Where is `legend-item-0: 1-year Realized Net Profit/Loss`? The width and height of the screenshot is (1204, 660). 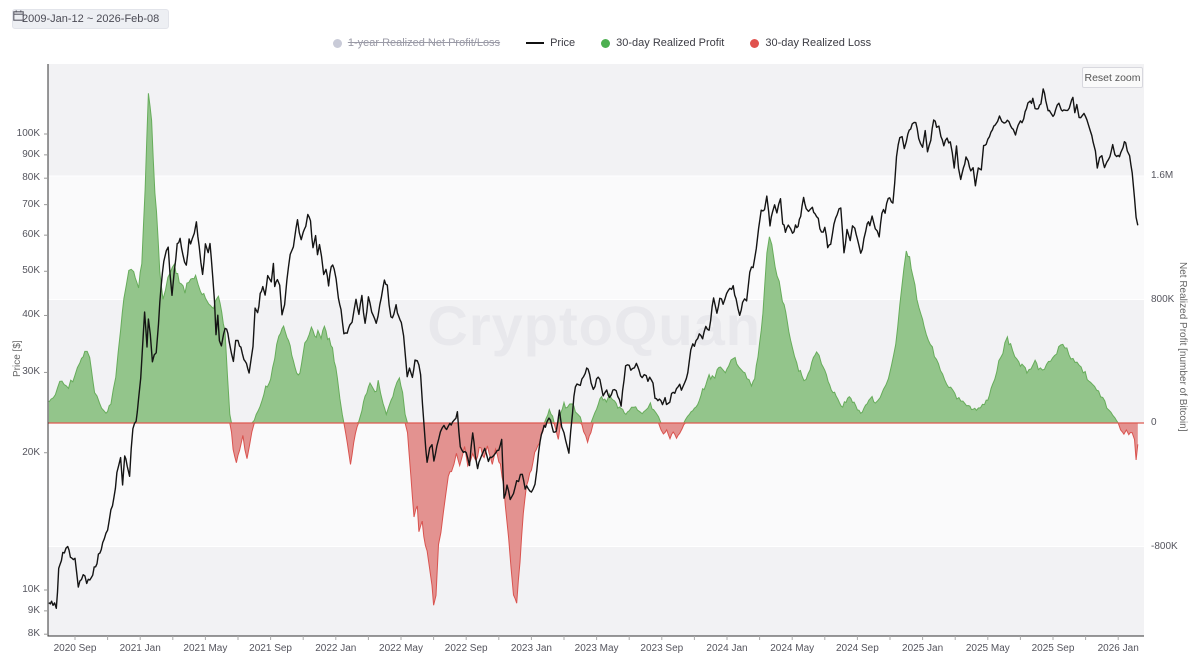 legend-item-0: 1-year Realized Net Profit/Loss is located at coordinates (416, 43).